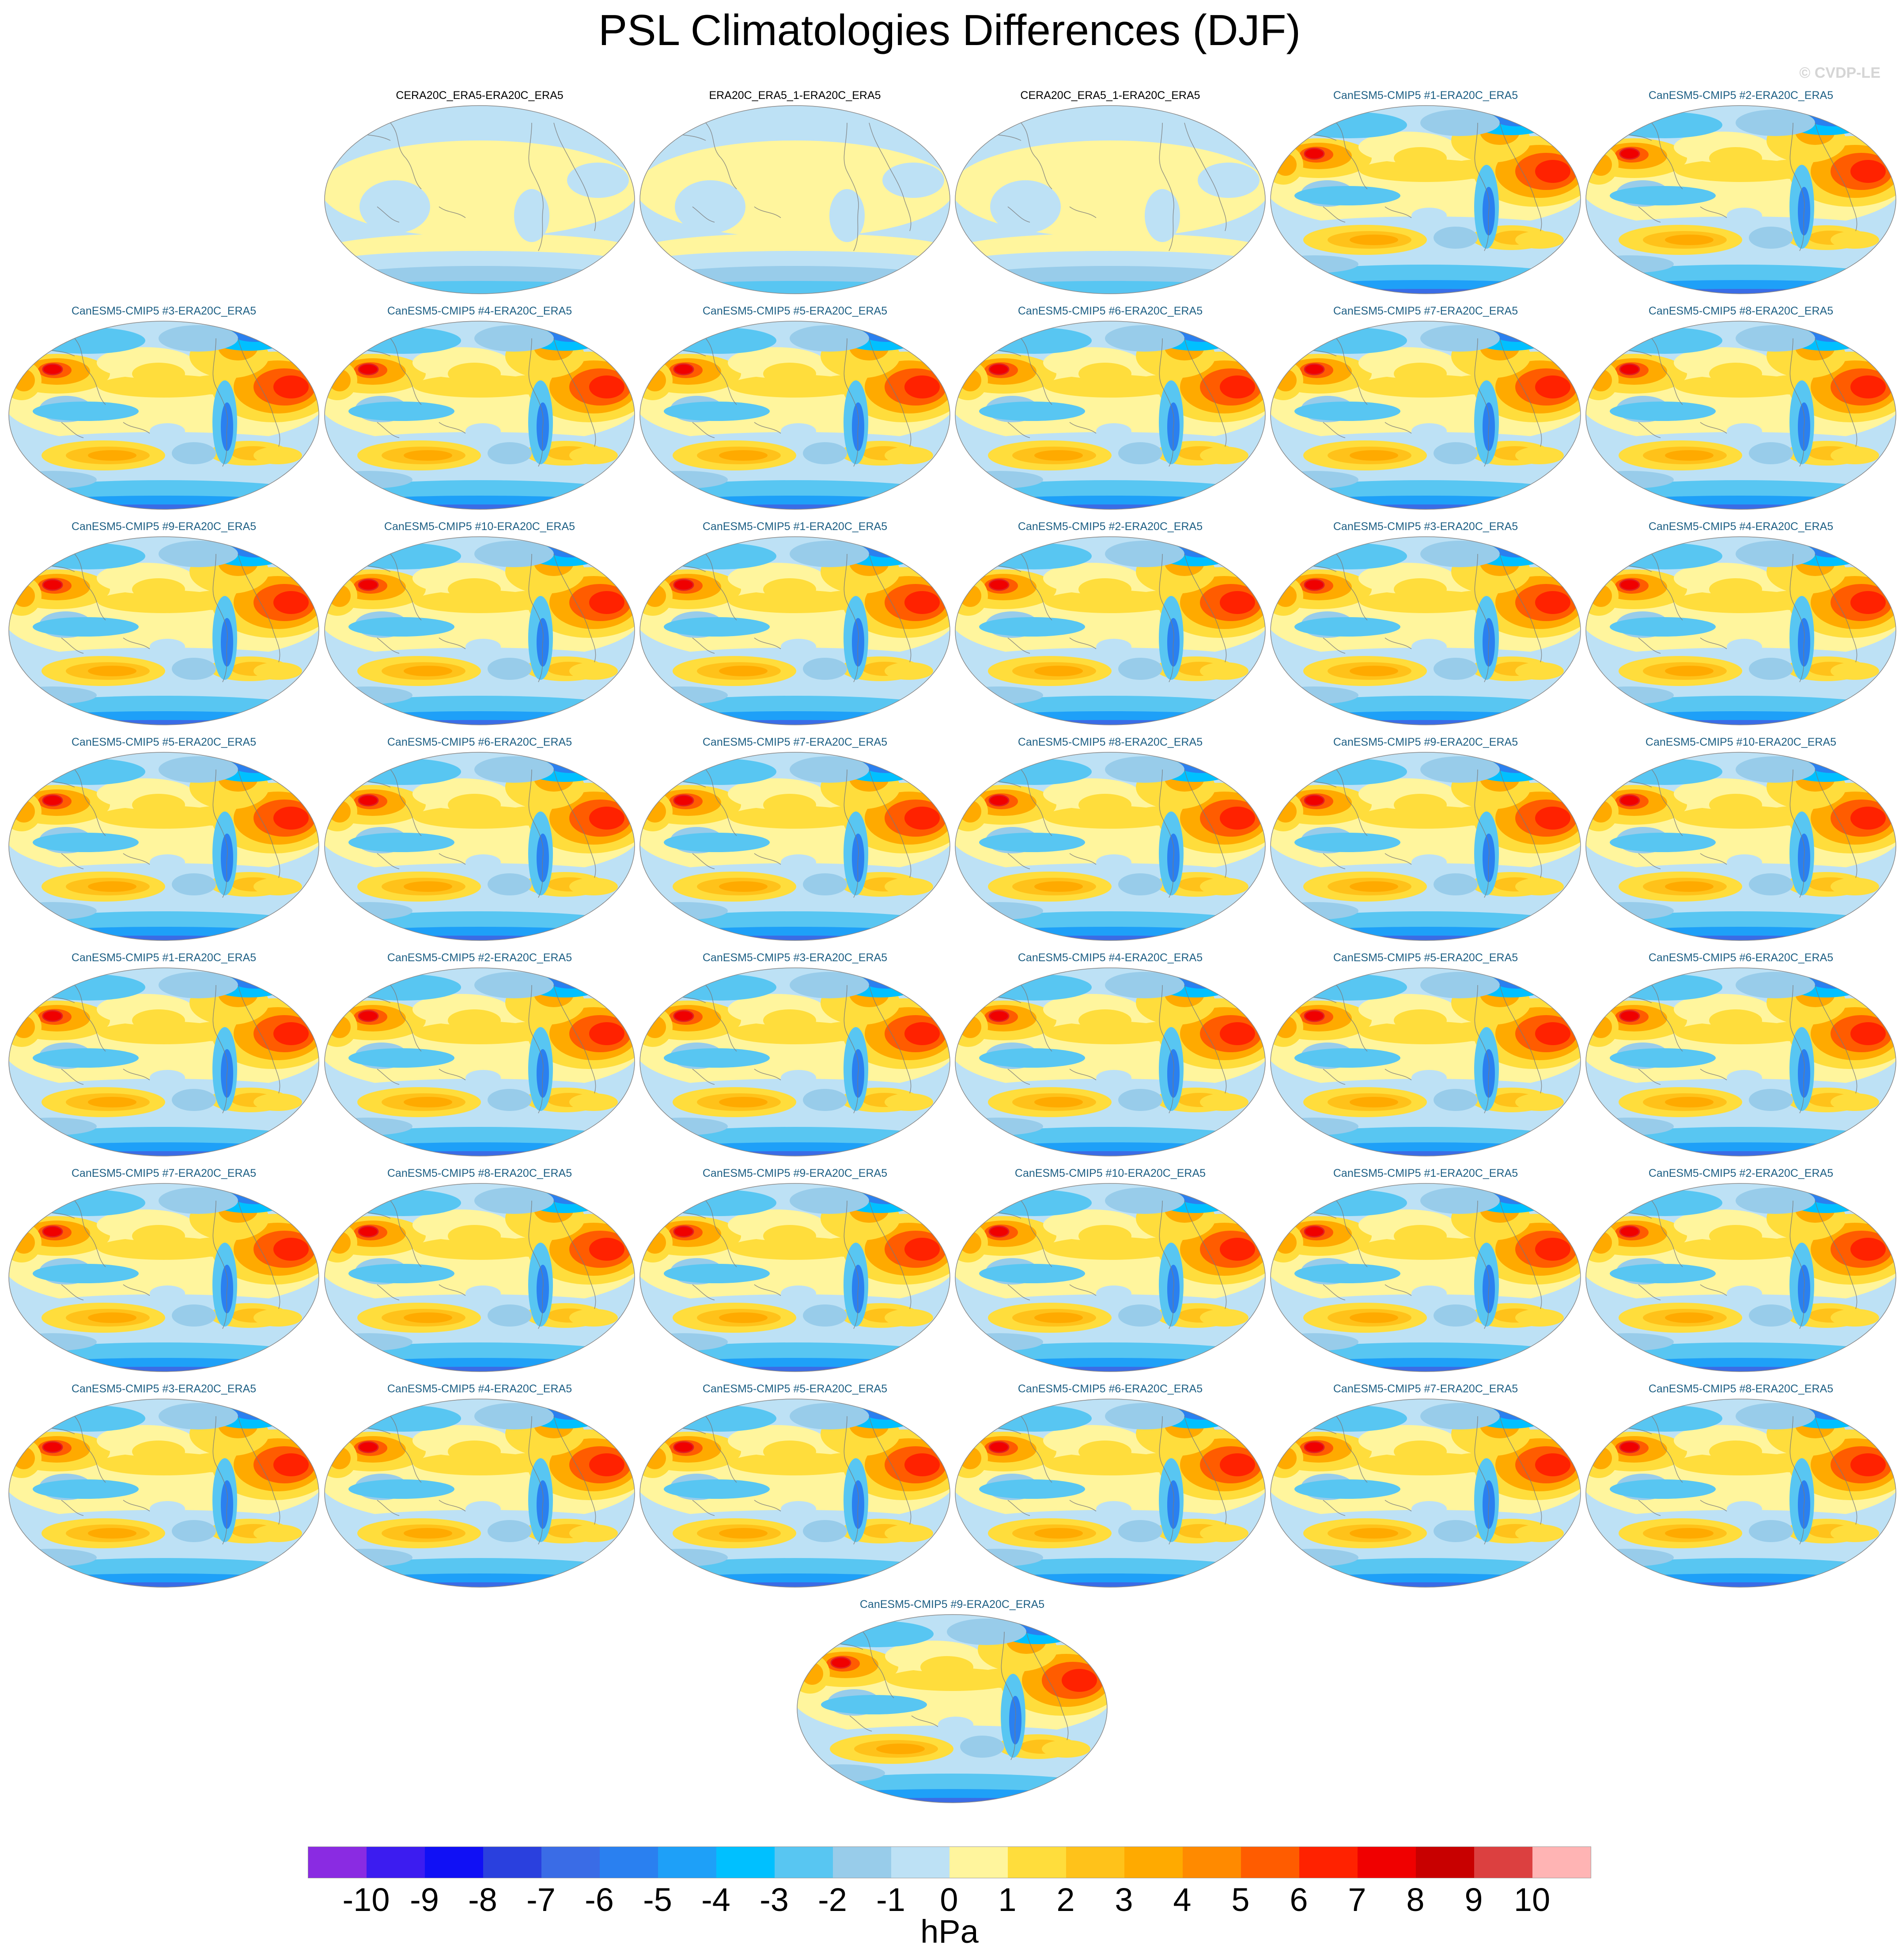  What do you see at coordinates (1425, 95) in the screenshot?
I see `panel-title: CanESM5-CMIP5 #1-ERA20C_ERA5` at bounding box center [1425, 95].